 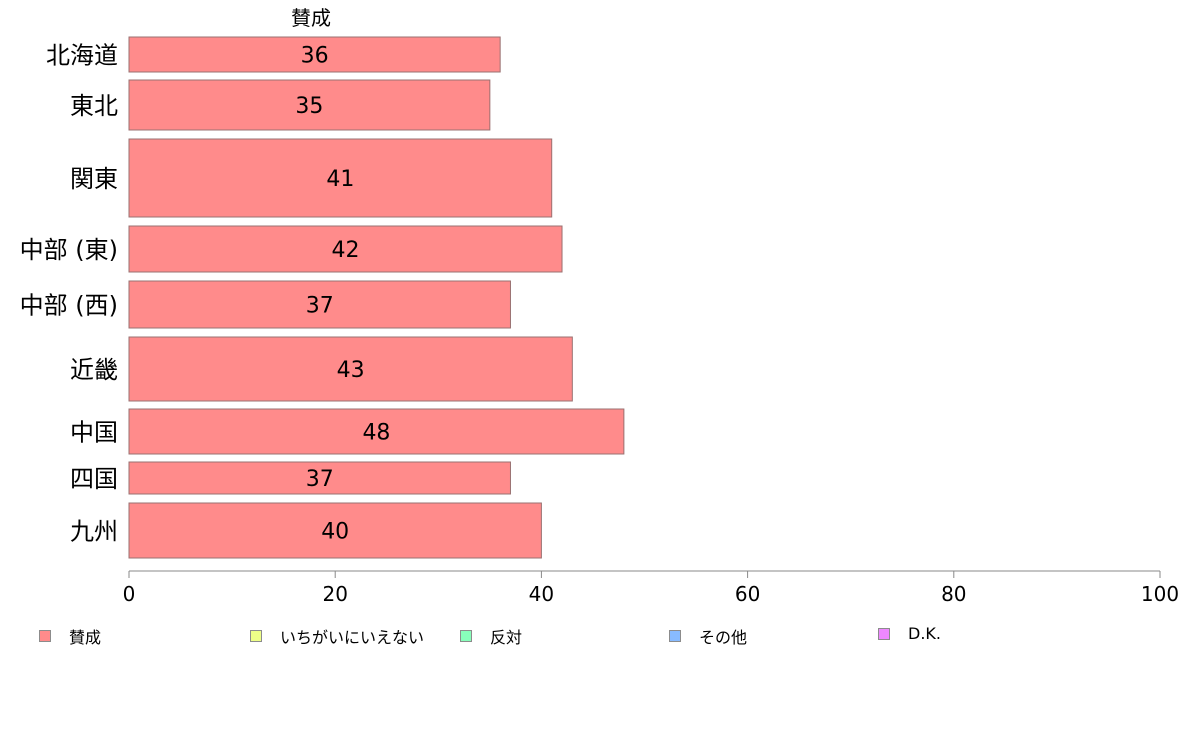 I want to click on x-axis: 0 20 40 60 80 100, so click(x=651, y=588).